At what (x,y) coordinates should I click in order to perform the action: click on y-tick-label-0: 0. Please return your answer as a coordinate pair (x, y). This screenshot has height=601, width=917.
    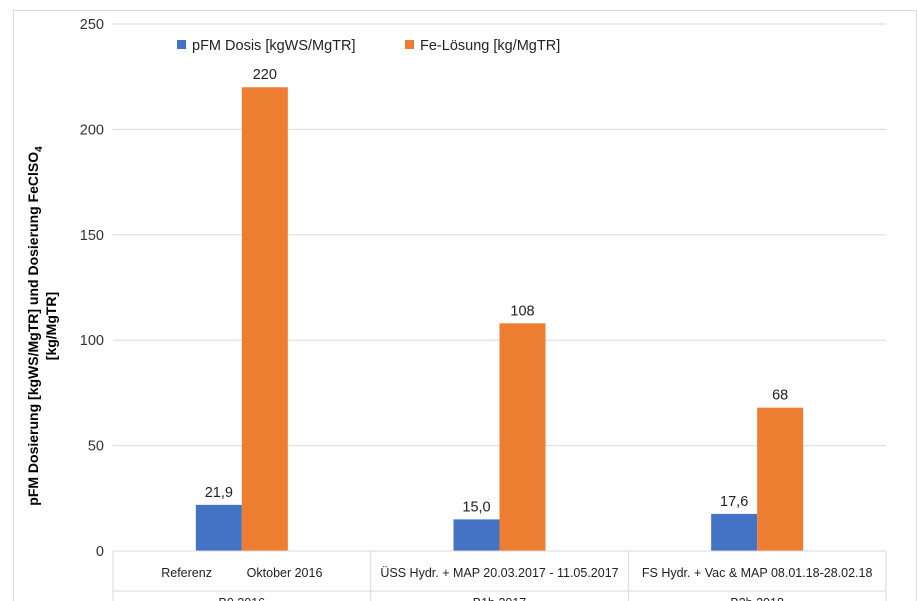
    Looking at the image, I should click on (100, 552).